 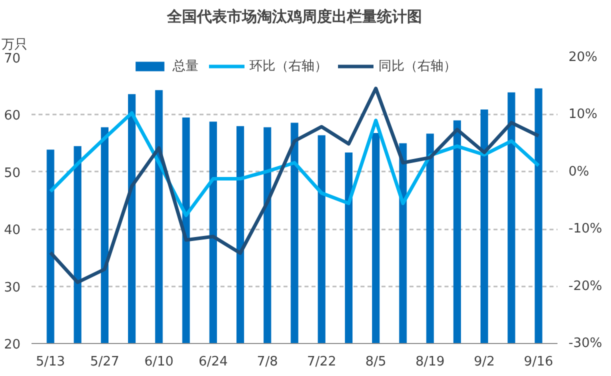 I want to click on x-tick-label: 9/2, so click(x=484, y=362).